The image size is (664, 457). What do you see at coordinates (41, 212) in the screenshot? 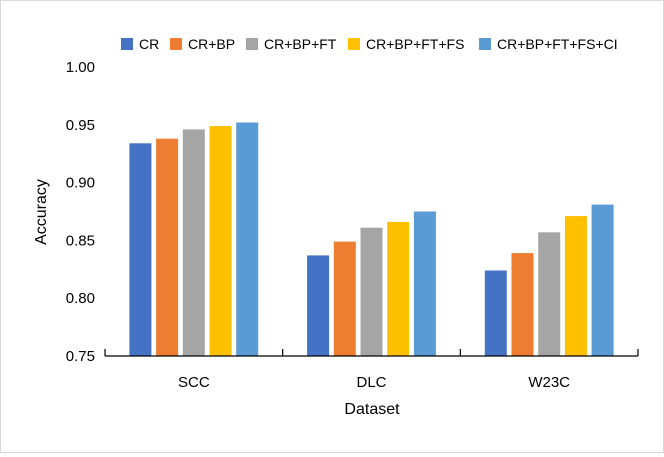
I see `y-axis-title: Accuracy` at bounding box center [41, 212].